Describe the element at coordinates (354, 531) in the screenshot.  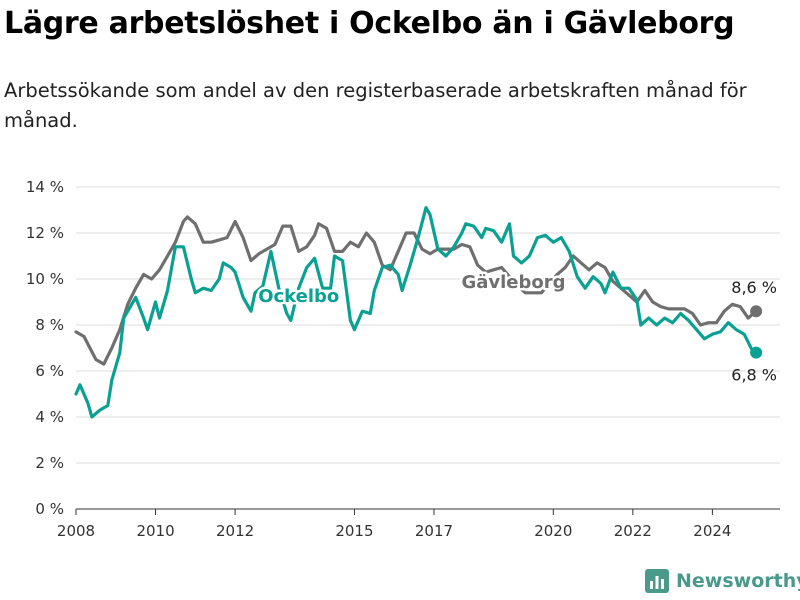
I see `x-tick-label: 2015` at that location.